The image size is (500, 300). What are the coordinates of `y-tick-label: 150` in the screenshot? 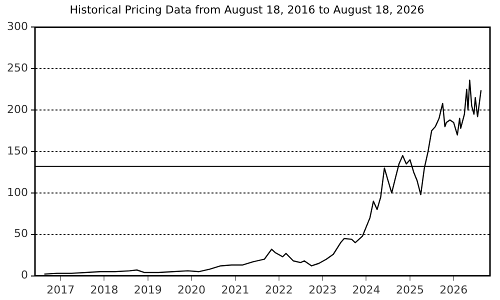 It's located at (17, 151).